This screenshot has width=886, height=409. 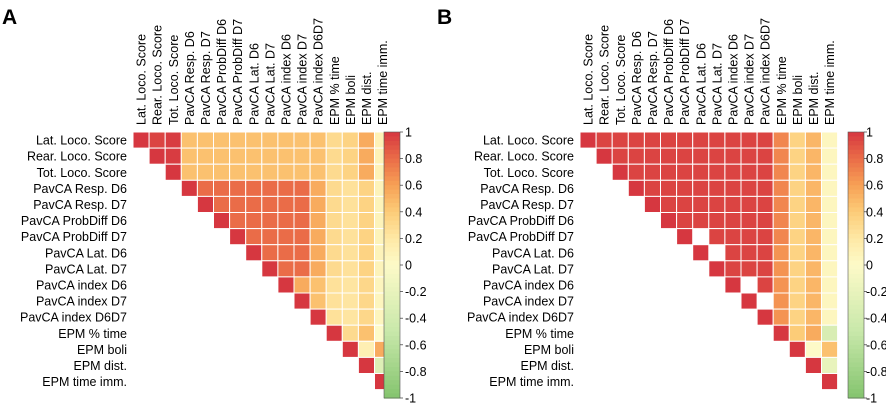 What do you see at coordinates (876, 345) in the screenshot?
I see `colorbar-tick-label: -0.6` at bounding box center [876, 345].